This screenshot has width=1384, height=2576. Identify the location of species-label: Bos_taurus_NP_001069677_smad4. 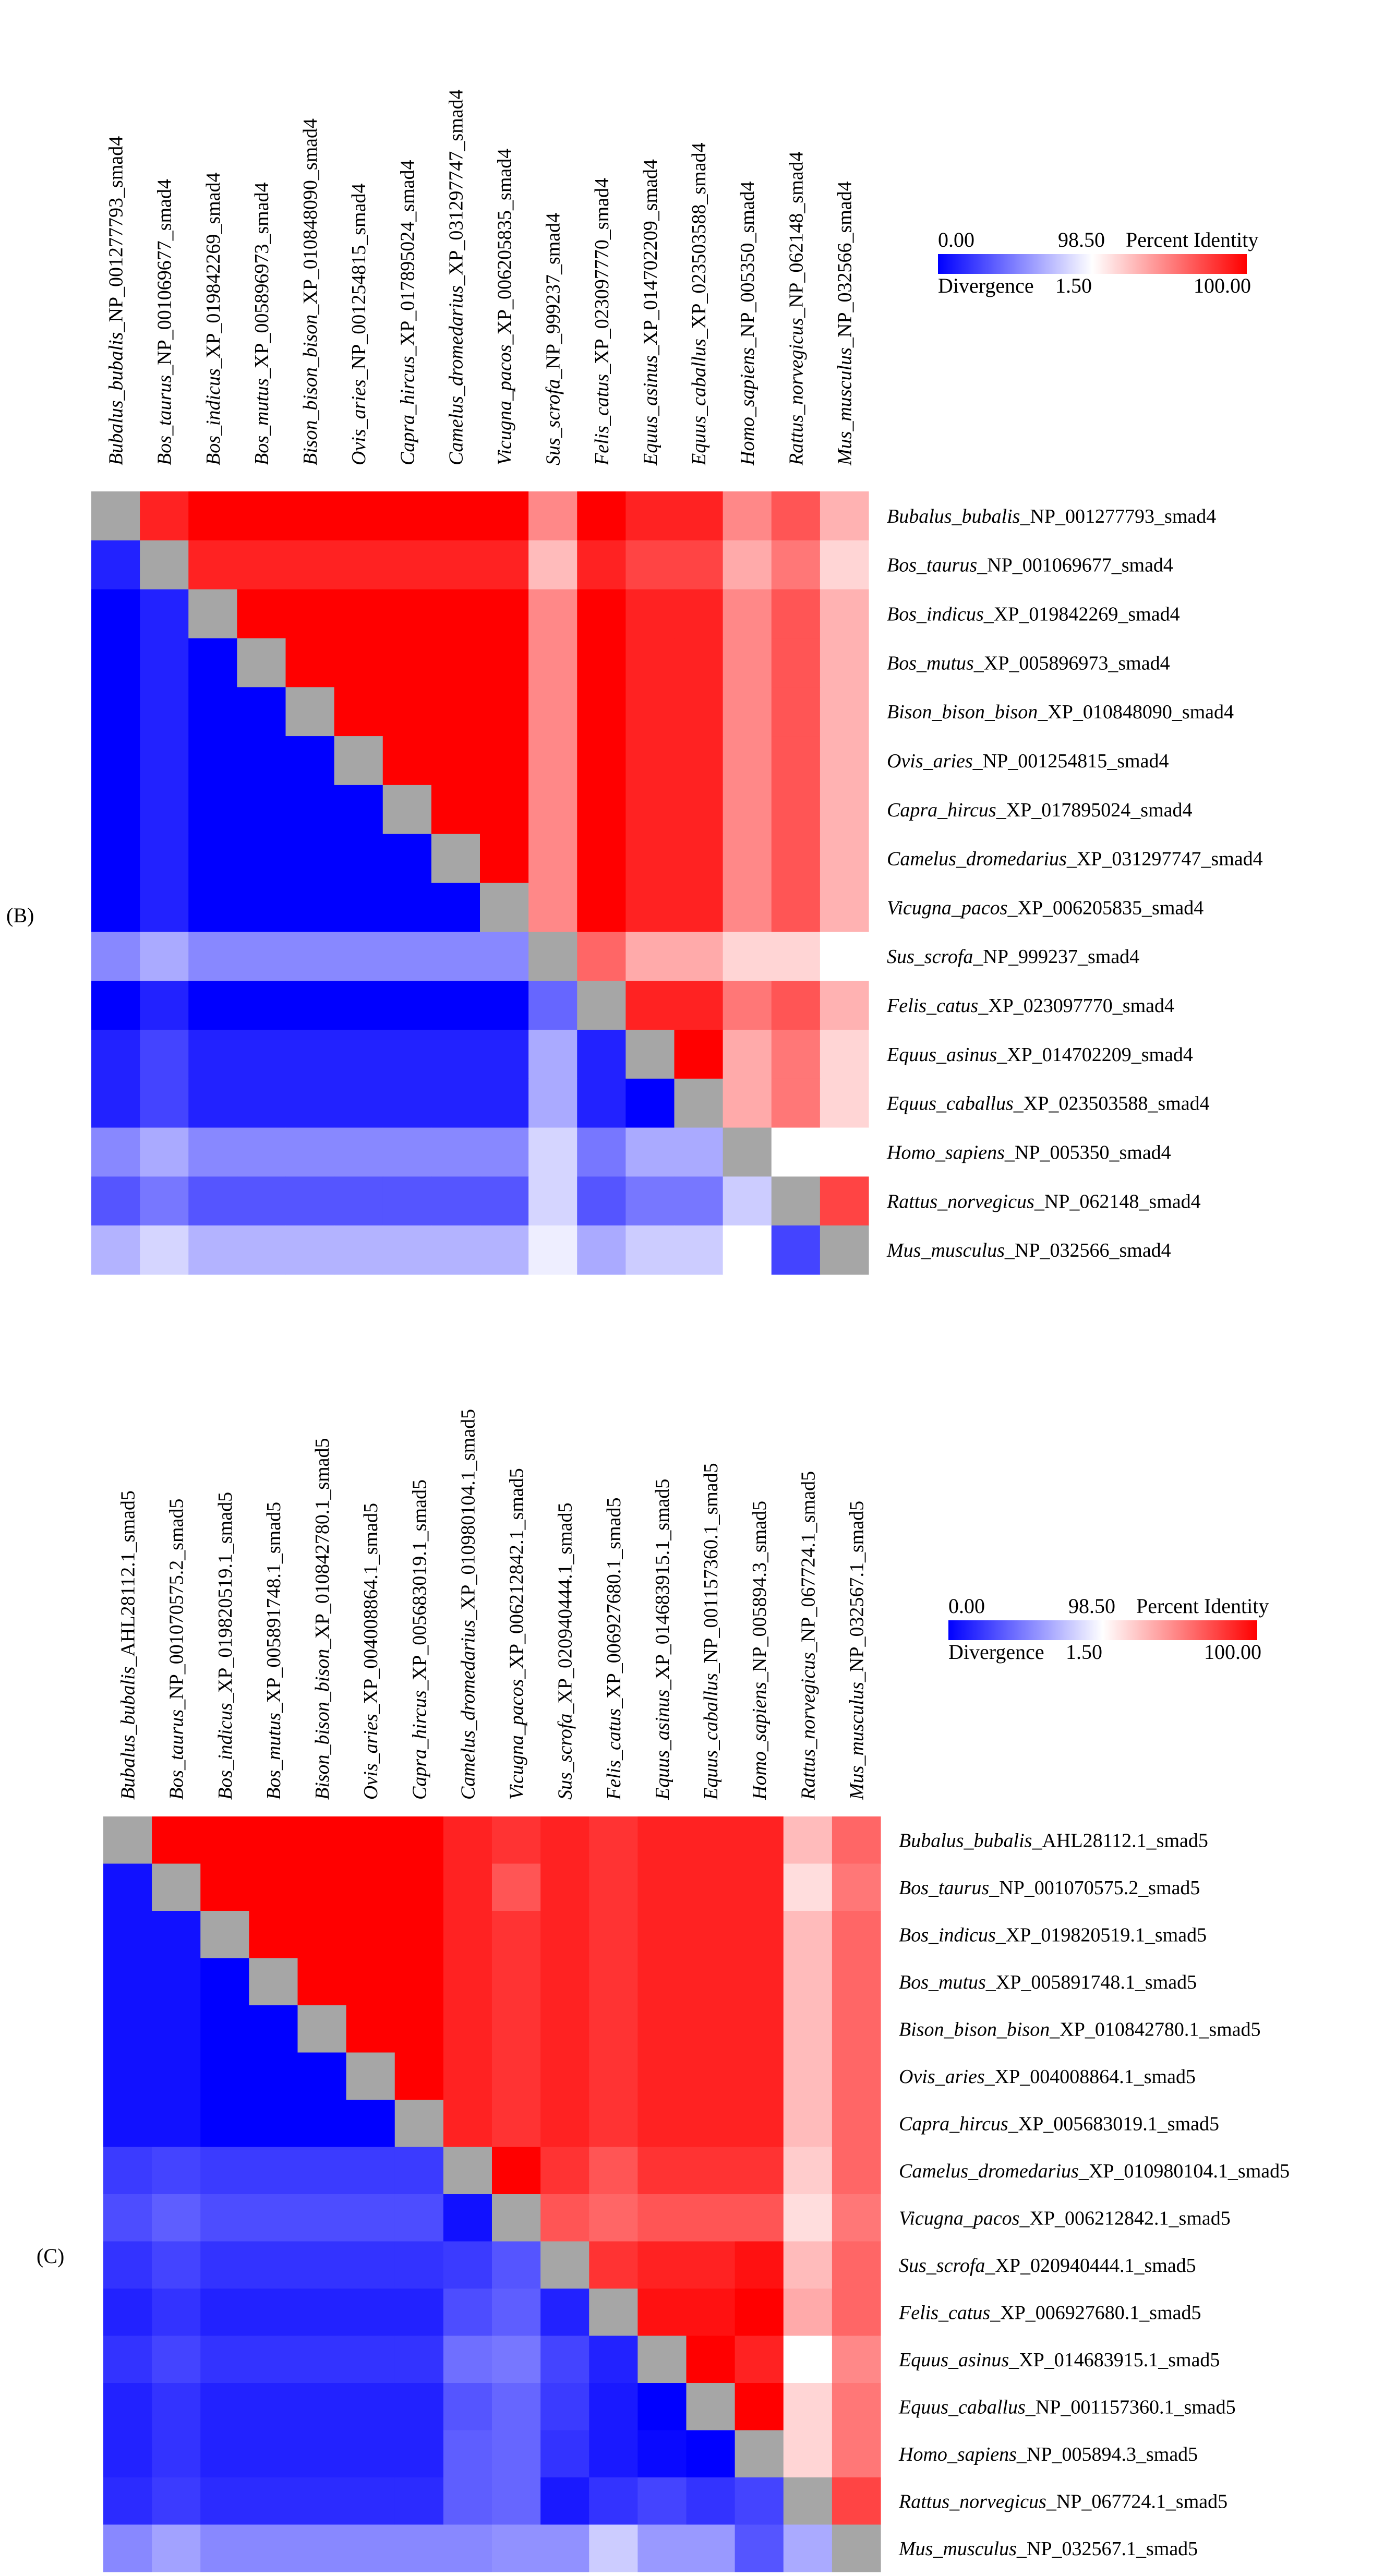
(165, 322).